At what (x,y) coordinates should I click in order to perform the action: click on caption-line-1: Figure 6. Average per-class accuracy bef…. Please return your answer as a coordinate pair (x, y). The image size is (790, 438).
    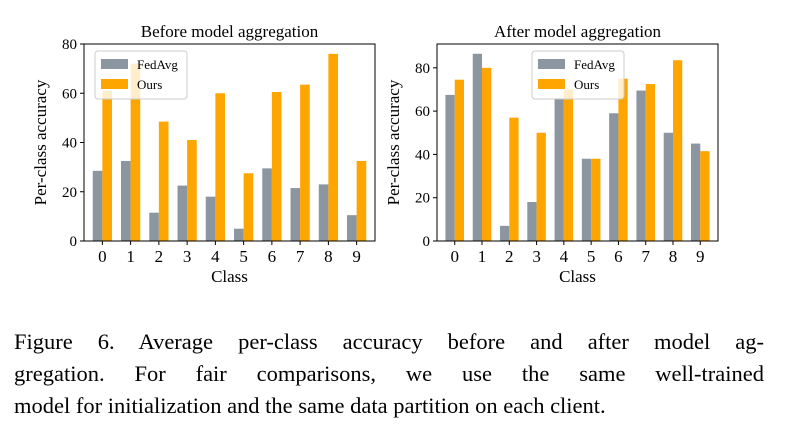
    Looking at the image, I should click on (389, 341).